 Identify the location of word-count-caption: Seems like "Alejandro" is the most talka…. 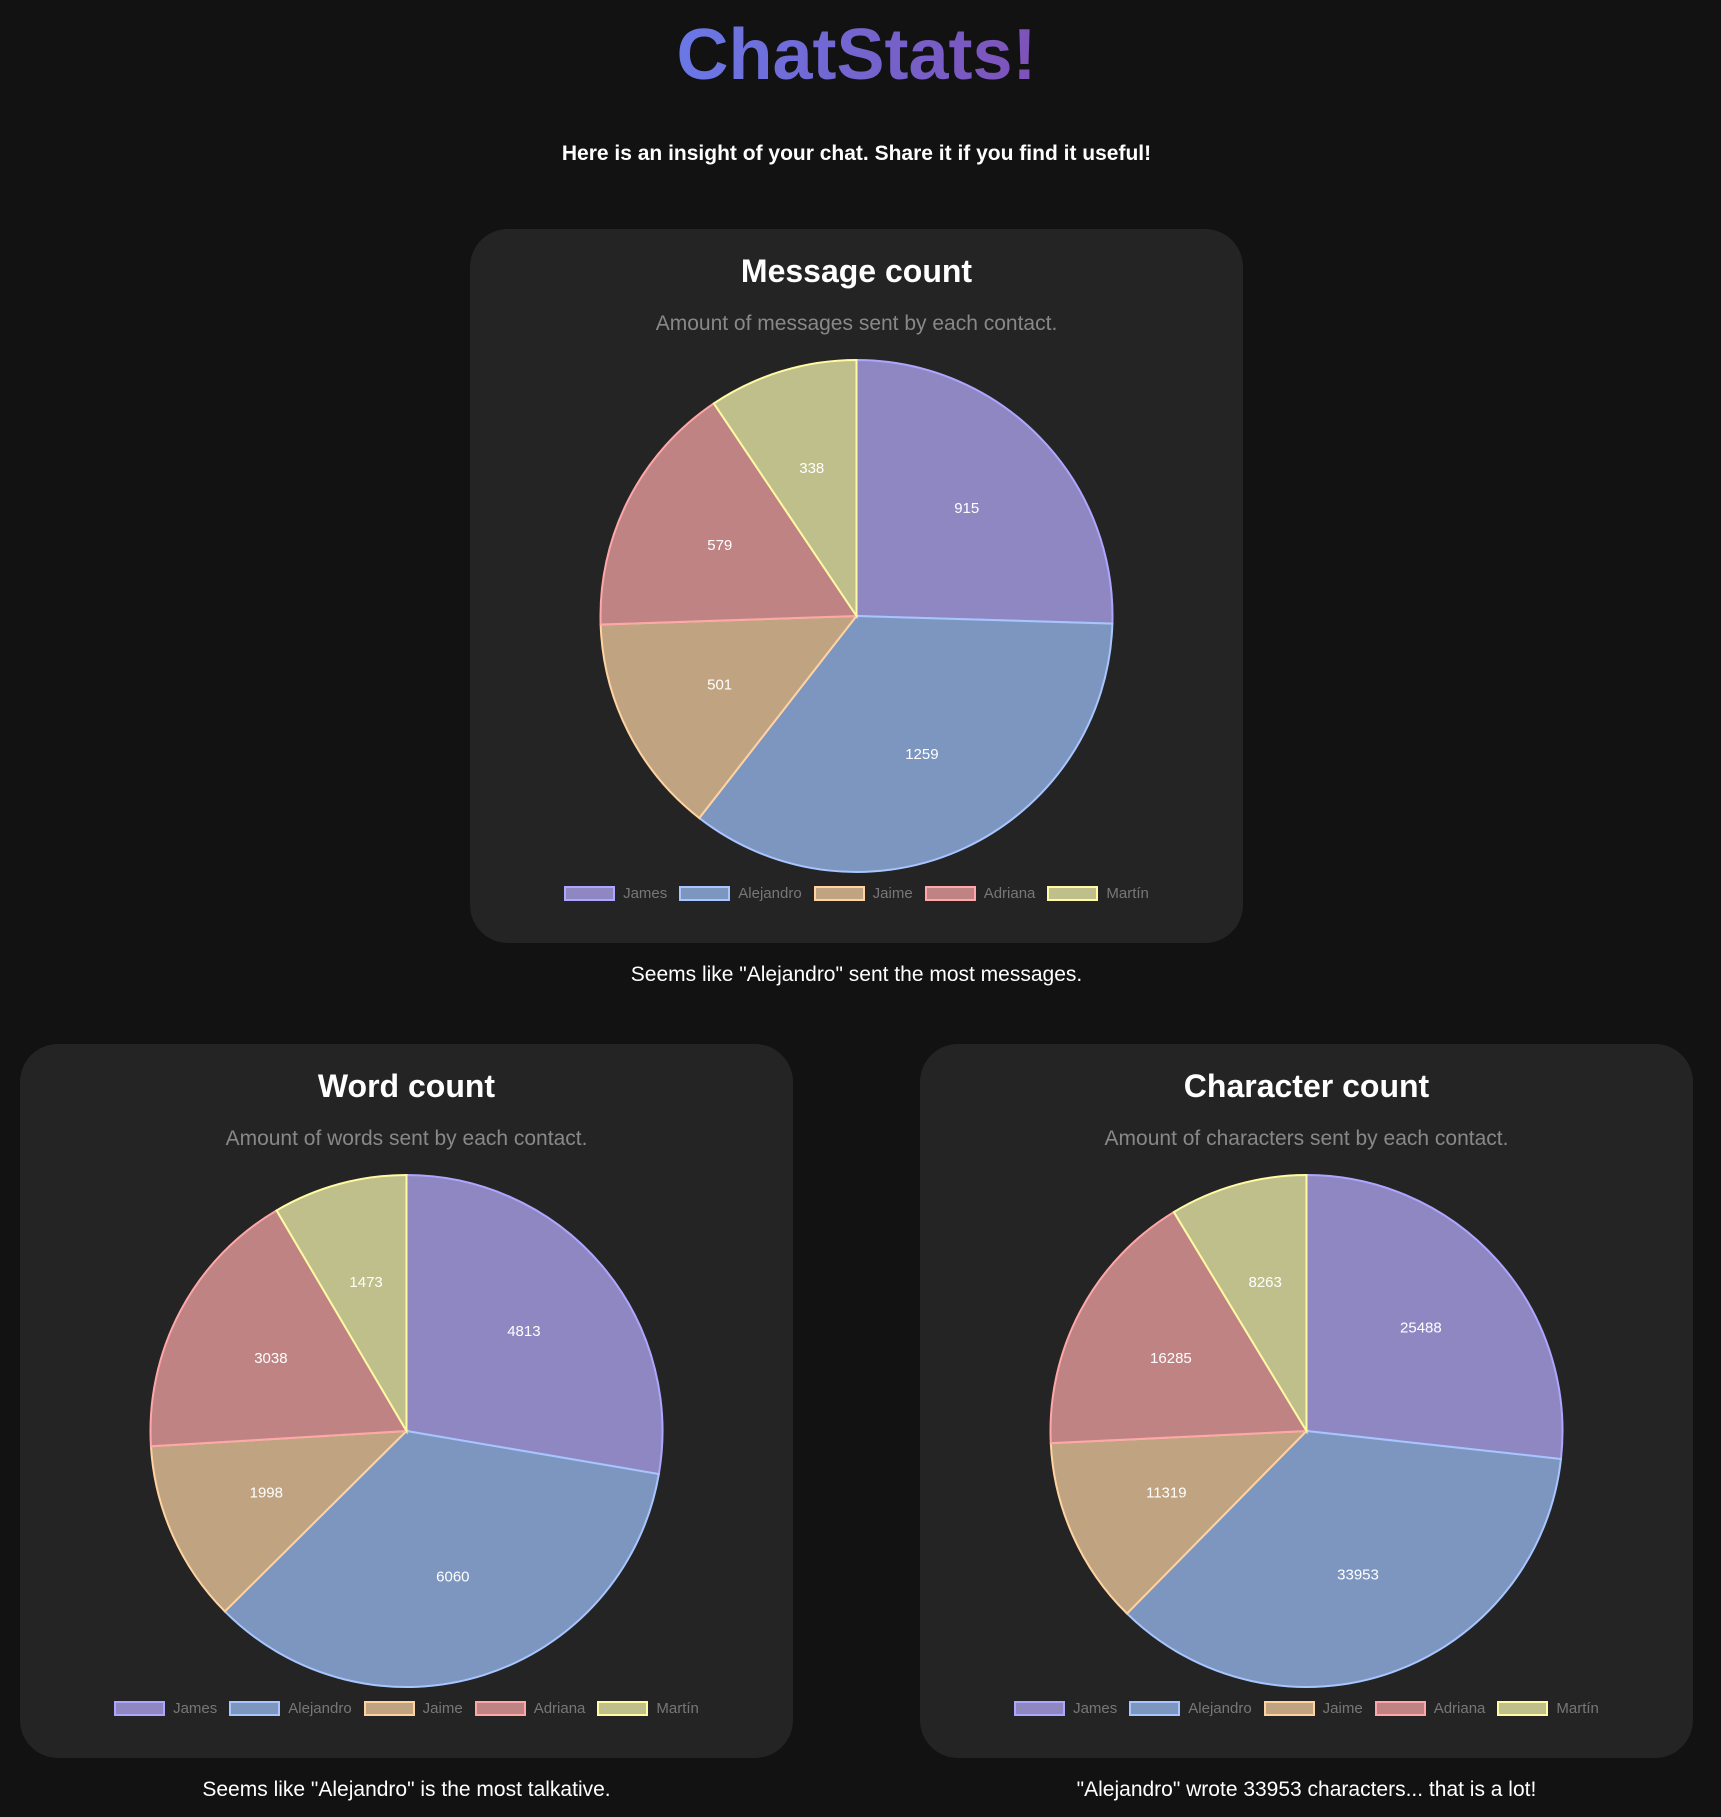
(406, 1789).